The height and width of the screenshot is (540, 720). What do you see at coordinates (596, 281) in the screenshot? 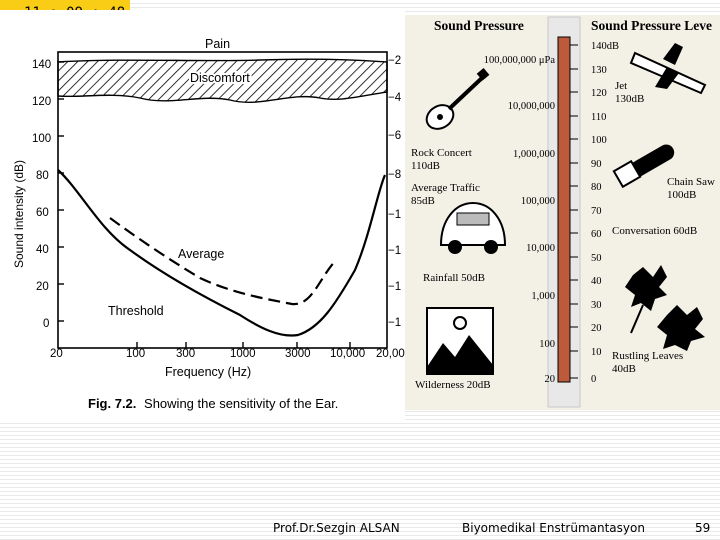
I see `db-tick: 40` at bounding box center [596, 281].